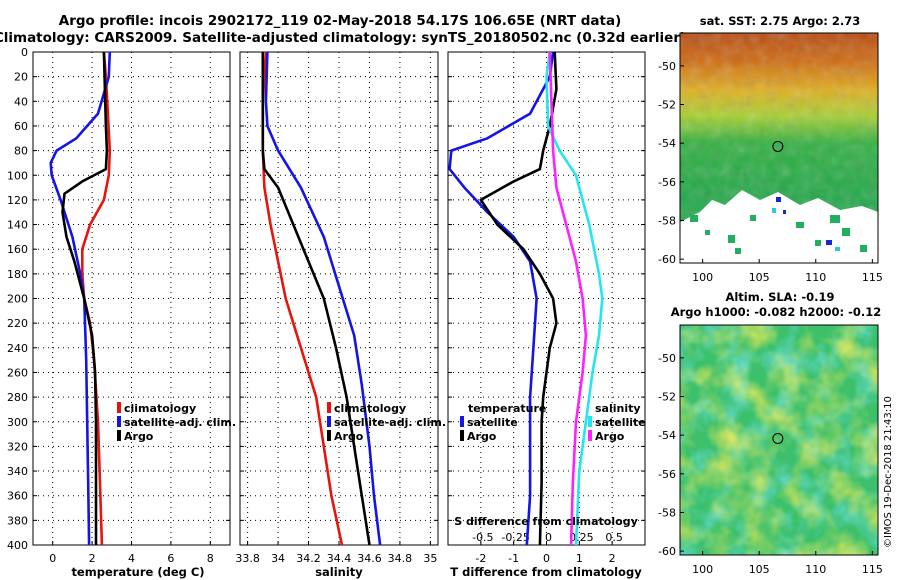 The image size is (900, 580). What do you see at coordinates (17, 348) in the screenshot?
I see `depth-tick-label: 240` at bounding box center [17, 348].